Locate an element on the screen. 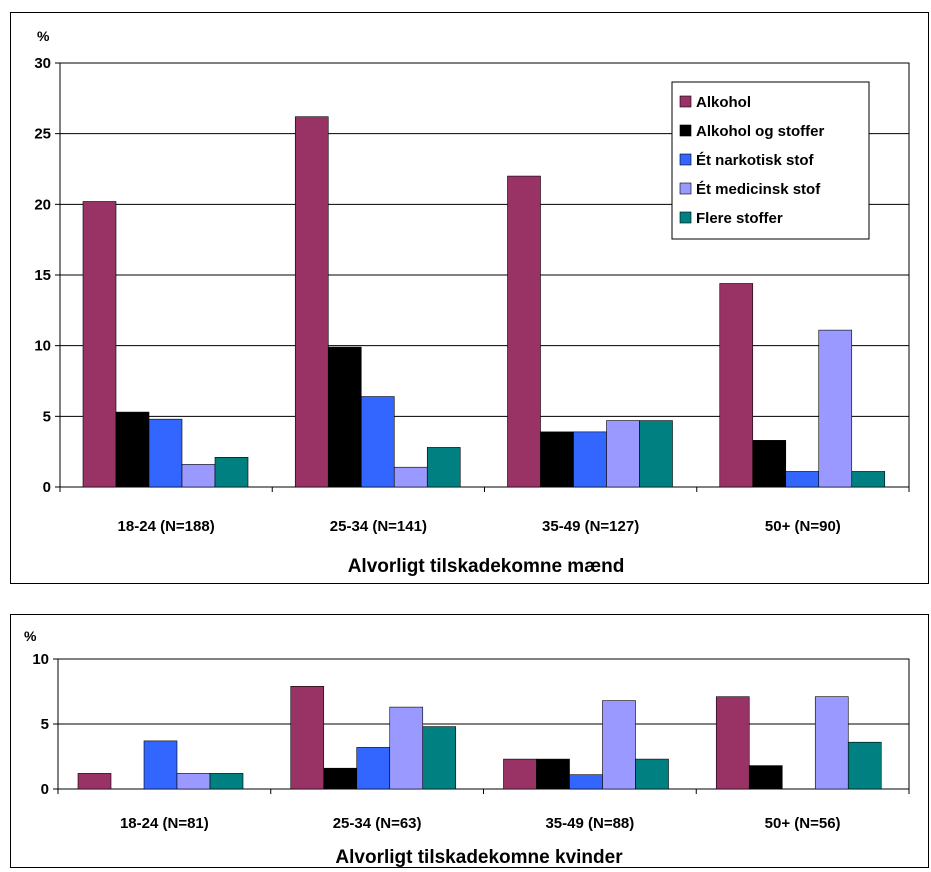 Image resolution: width=931 pixels, height=872 pixels. x-tick-label: 50+ (N=56) is located at coordinates (803, 823).